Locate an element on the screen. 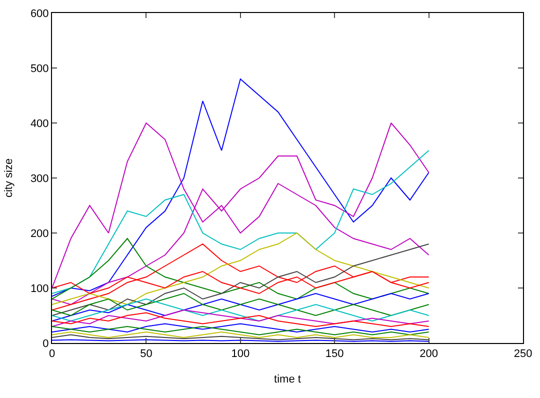 This screenshot has width=540, height=398. y-tick-label: 600 is located at coordinates (39, 14).